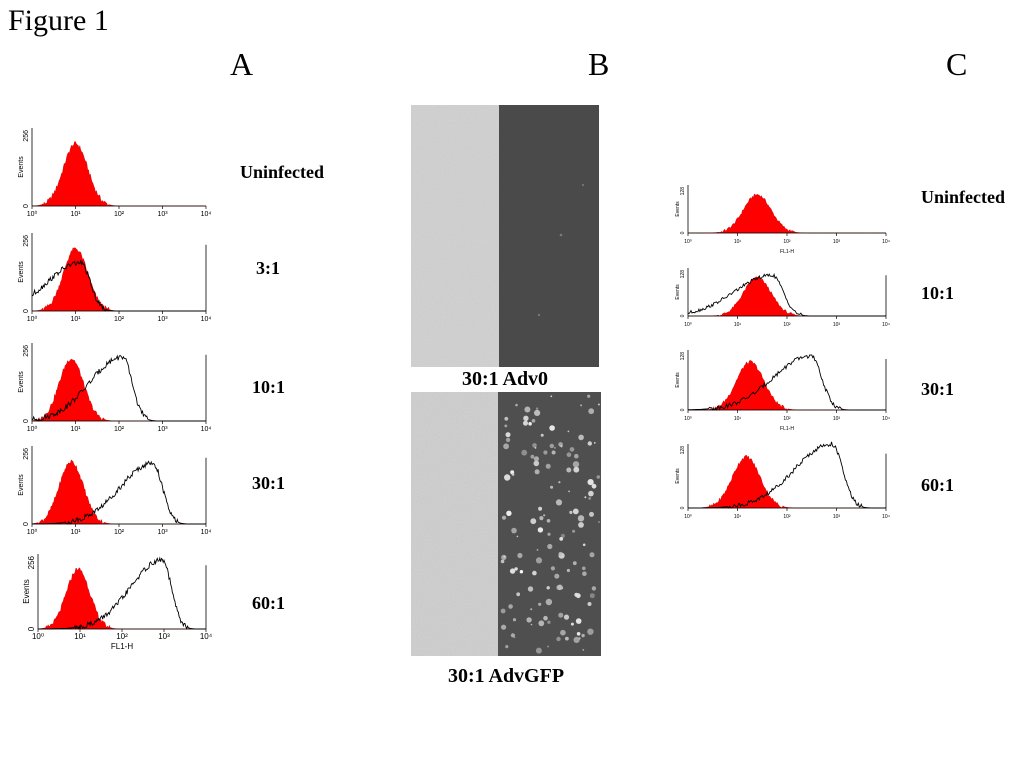 The height and width of the screenshot is (768, 1024). What do you see at coordinates (506, 676) in the screenshot?
I see `caption-advgfp: 30:1 AdvGFP` at bounding box center [506, 676].